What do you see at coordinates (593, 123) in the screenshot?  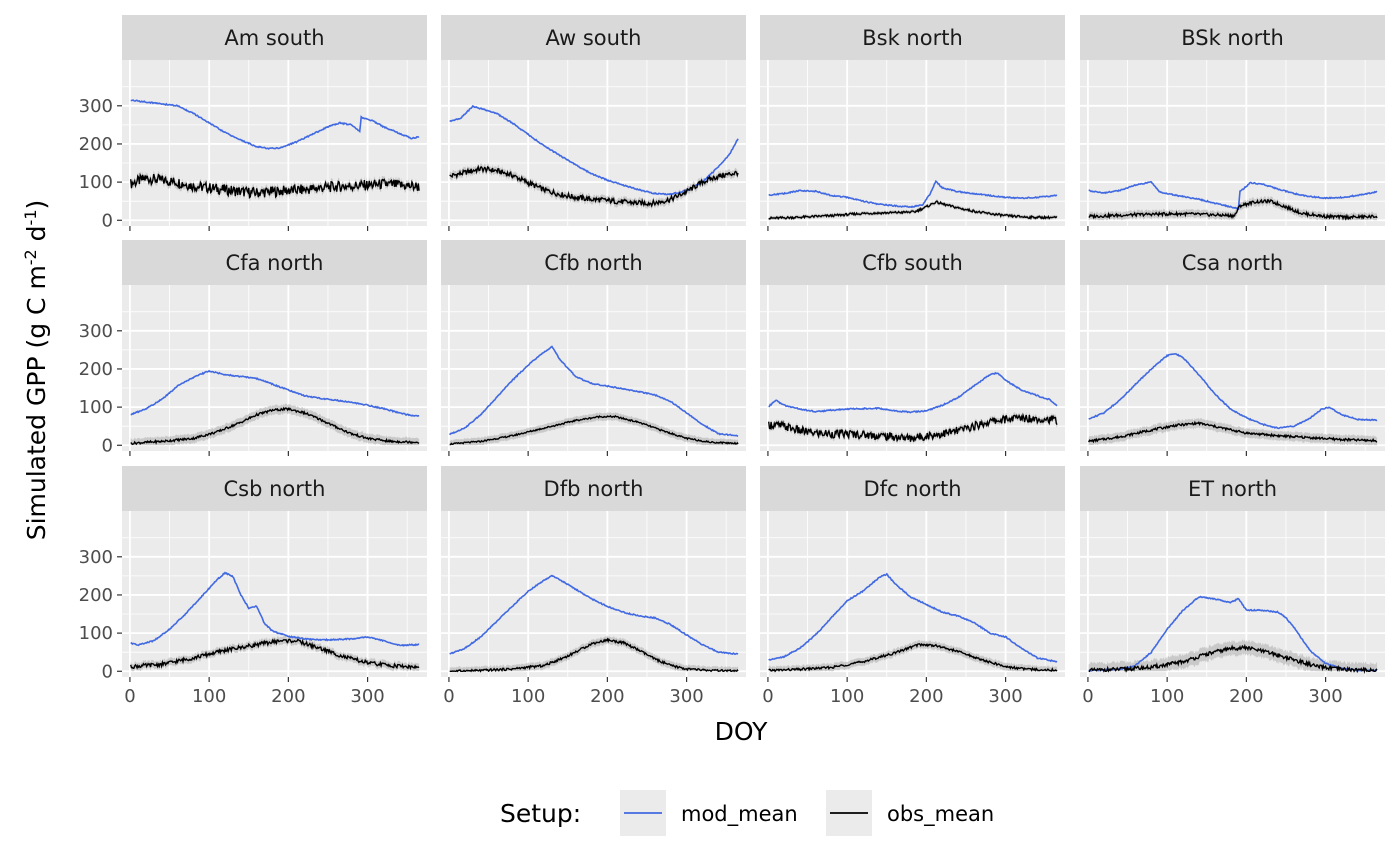 I see `facet-panel-aw-south: Aw south` at bounding box center [593, 123].